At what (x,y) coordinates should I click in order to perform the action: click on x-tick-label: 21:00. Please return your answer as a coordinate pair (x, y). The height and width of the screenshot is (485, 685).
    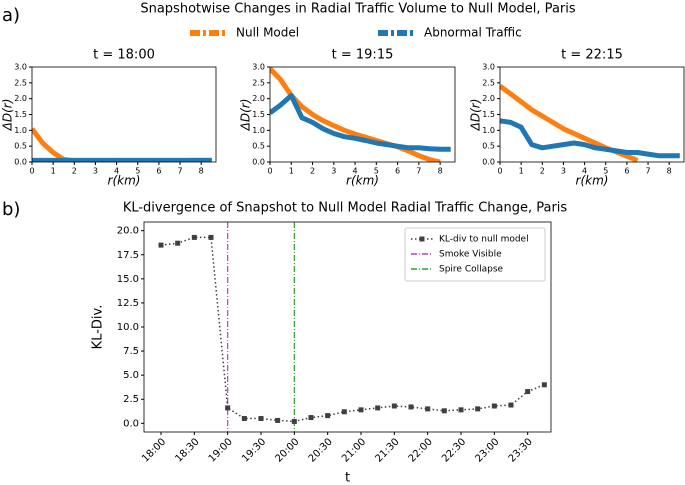
    Looking at the image, I should click on (354, 450).